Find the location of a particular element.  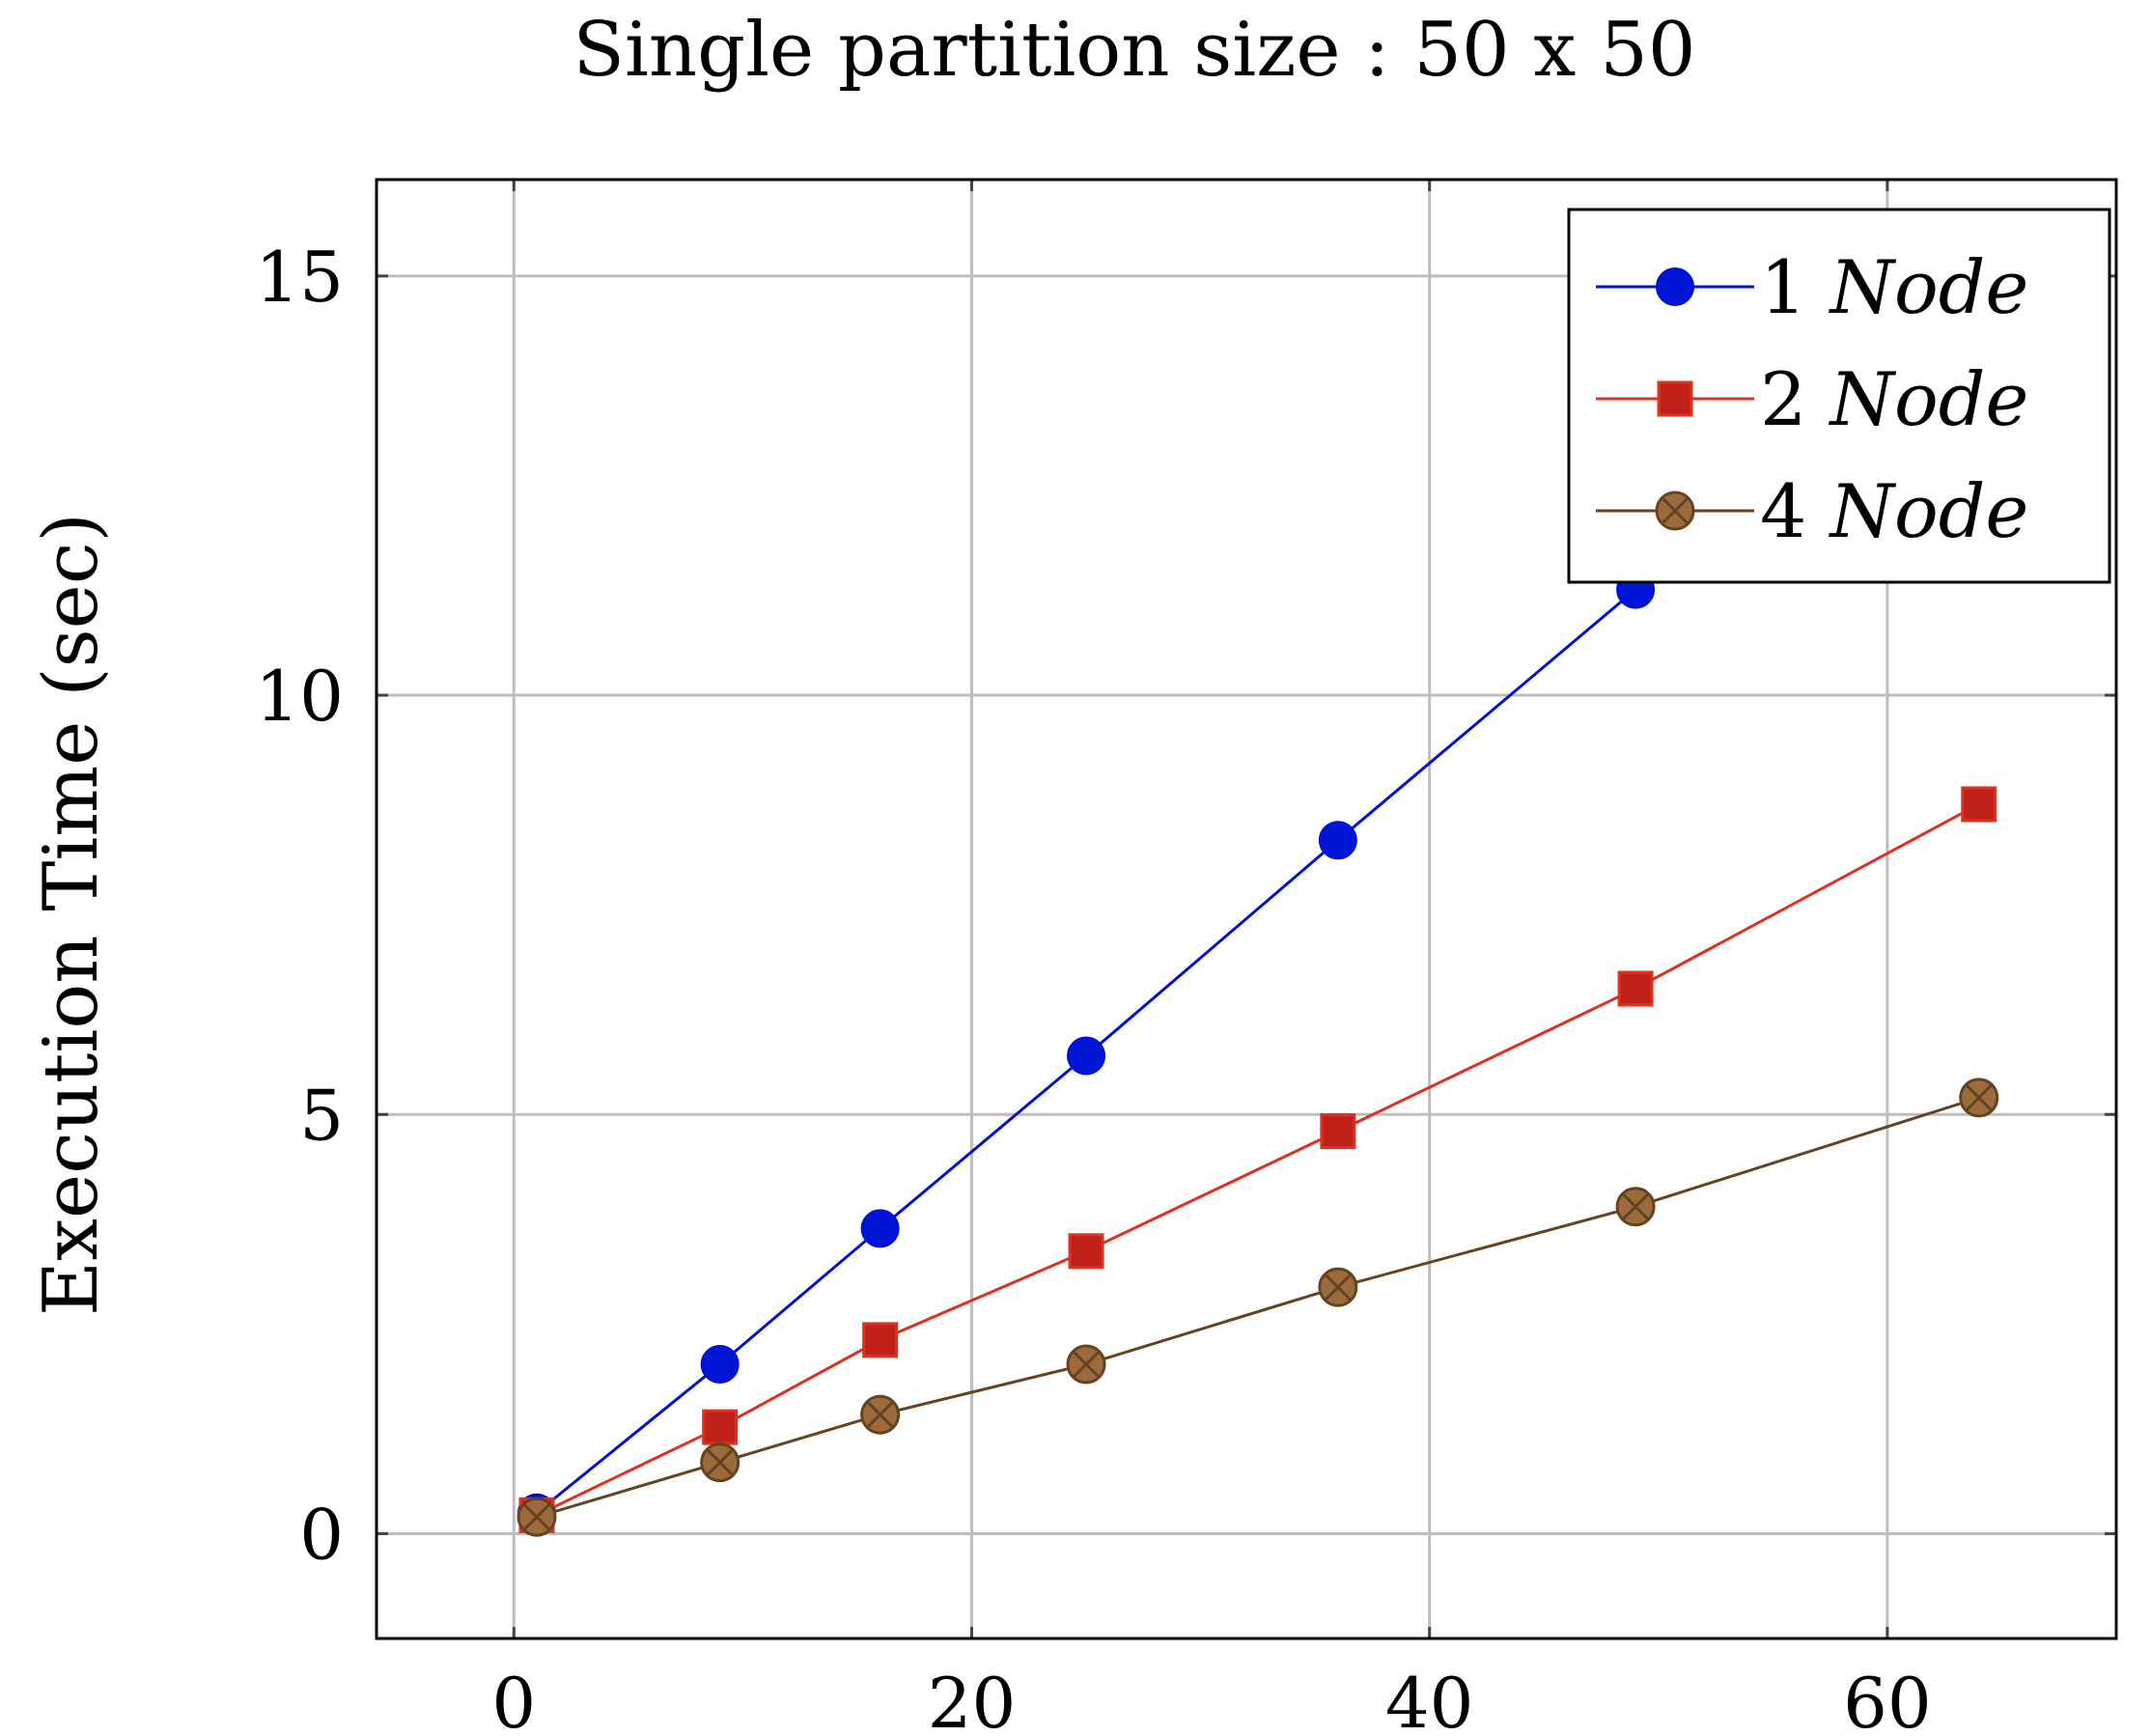

chart-title: Single partition size : 50 x 50 is located at coordinates (1134, 51).